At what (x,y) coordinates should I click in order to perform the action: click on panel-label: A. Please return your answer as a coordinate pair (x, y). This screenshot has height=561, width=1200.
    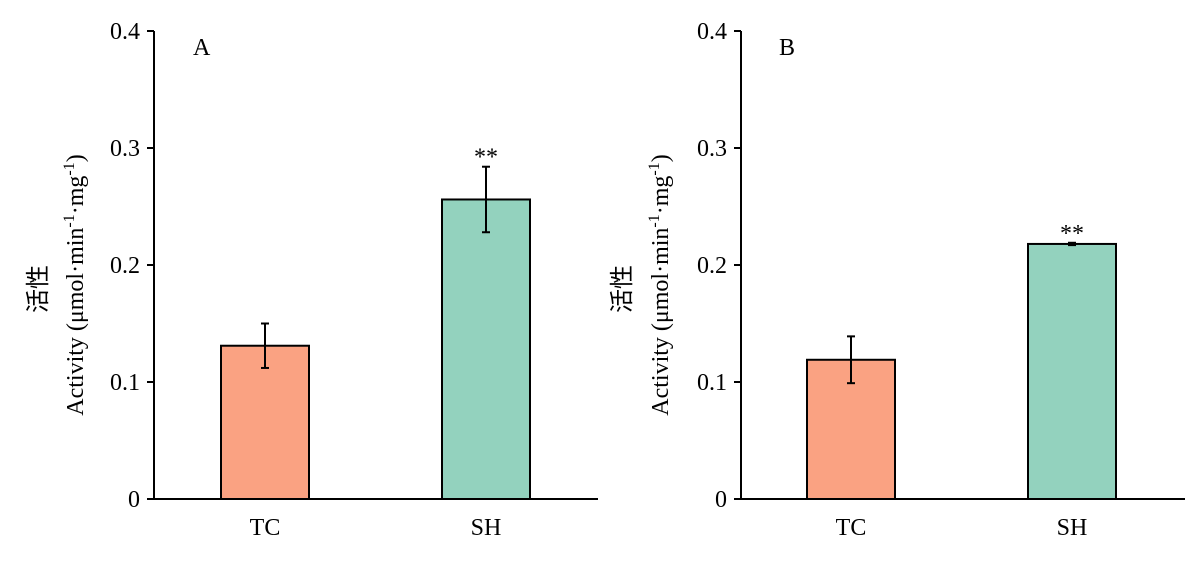
    Looking at the image, I should click on (202, 48).